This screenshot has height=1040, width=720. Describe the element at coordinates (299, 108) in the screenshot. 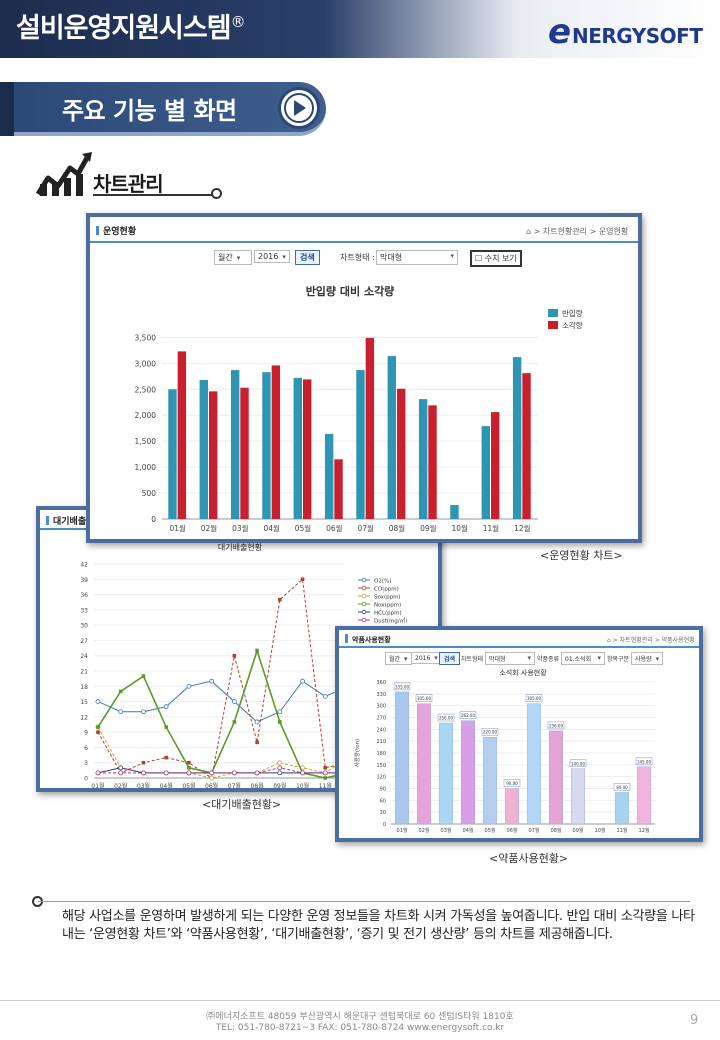

I see `play-icon` at that location.